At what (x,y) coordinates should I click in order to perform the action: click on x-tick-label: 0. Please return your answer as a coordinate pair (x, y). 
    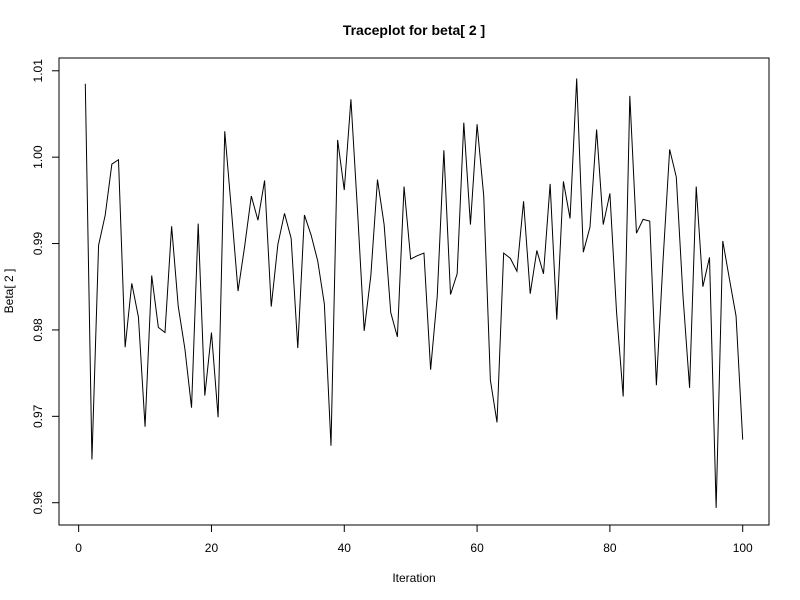
    Looking at the image, I should click on (78, 548).